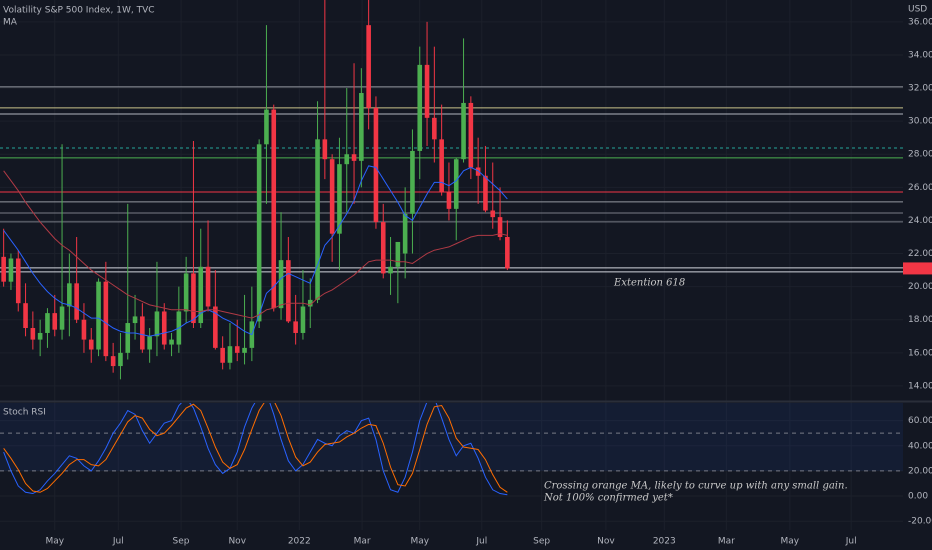  What do you see at coordinates (918, 497) in the screenshot?
I see `y-tick-label: 0.00` at bounding box center [918, 497].